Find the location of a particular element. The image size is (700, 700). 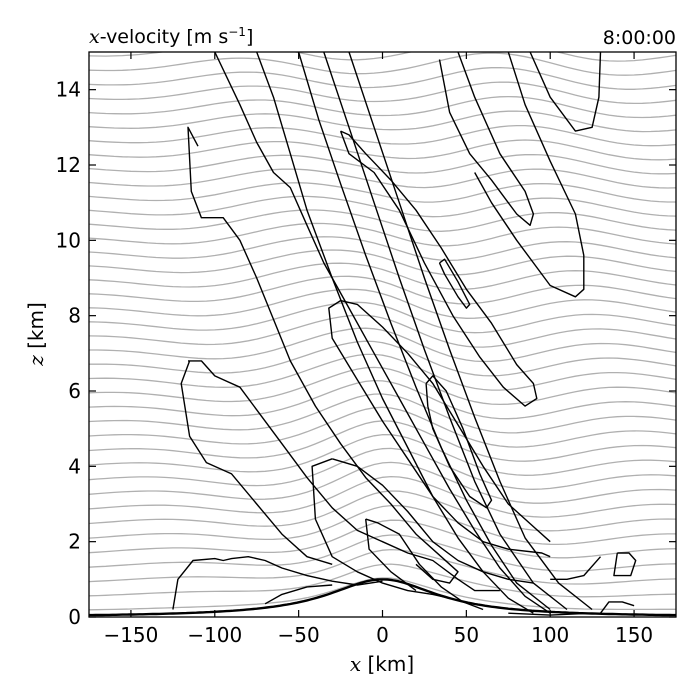

x-tick-label: −100 is located at coordinates (214, 635).